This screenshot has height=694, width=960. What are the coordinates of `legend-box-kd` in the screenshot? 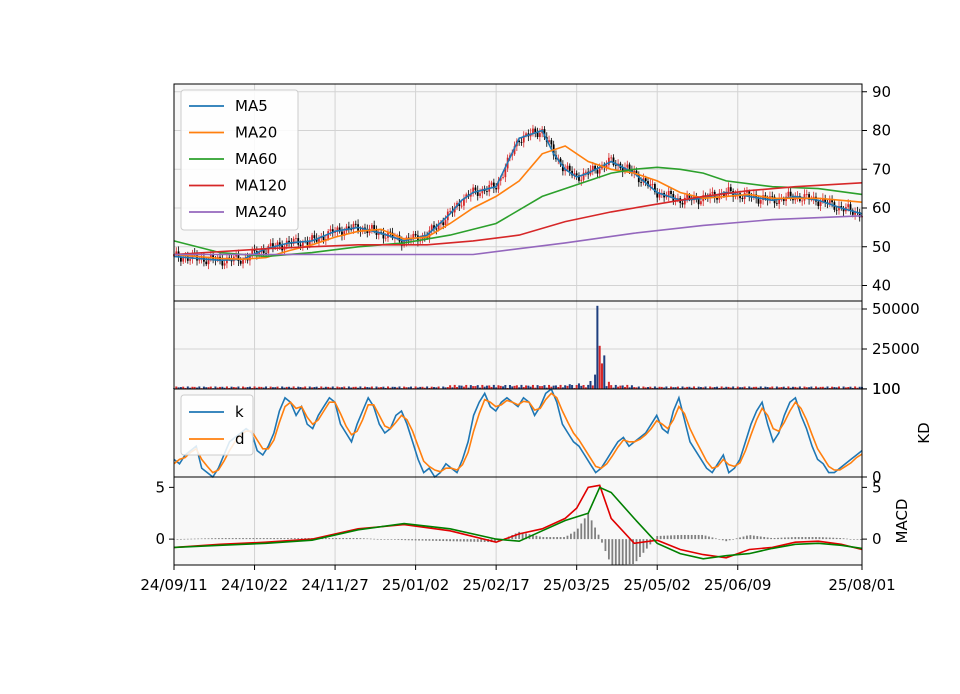 It's located at (217, 425).